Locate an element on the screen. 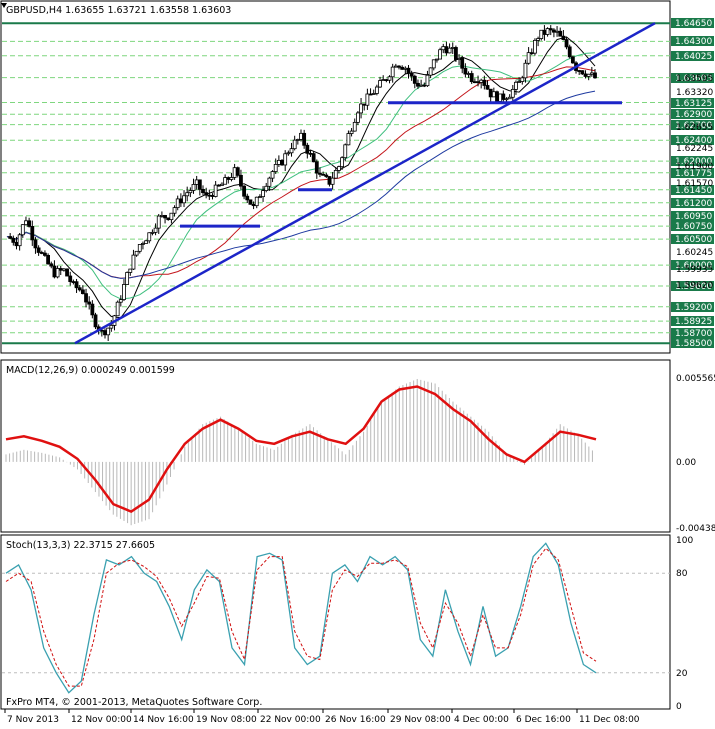 The height and width of the screenshot is (729, 715). price-tick-label: 1.60245 is located at coordinates (694, 253).